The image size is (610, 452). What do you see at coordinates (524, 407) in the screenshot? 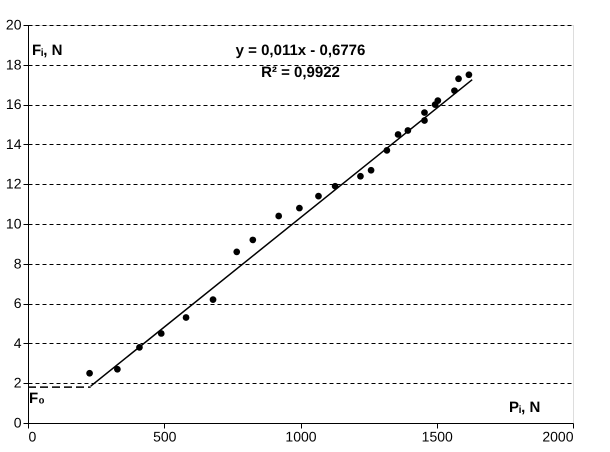
I see `x-axis-title: Pᵢ, N` at bounding box center [524, 407].